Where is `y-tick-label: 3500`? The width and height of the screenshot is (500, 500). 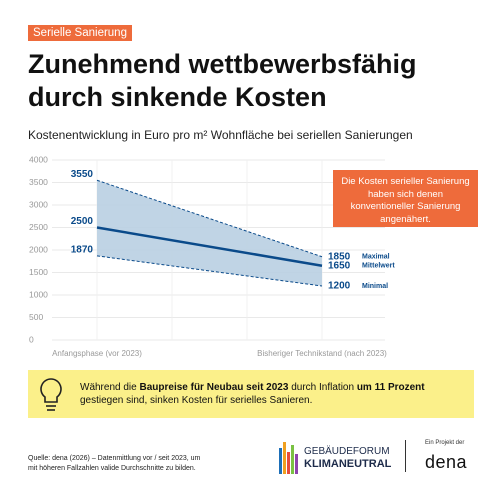
y-tick-label: 3500 is located at coordinates (38, 182).